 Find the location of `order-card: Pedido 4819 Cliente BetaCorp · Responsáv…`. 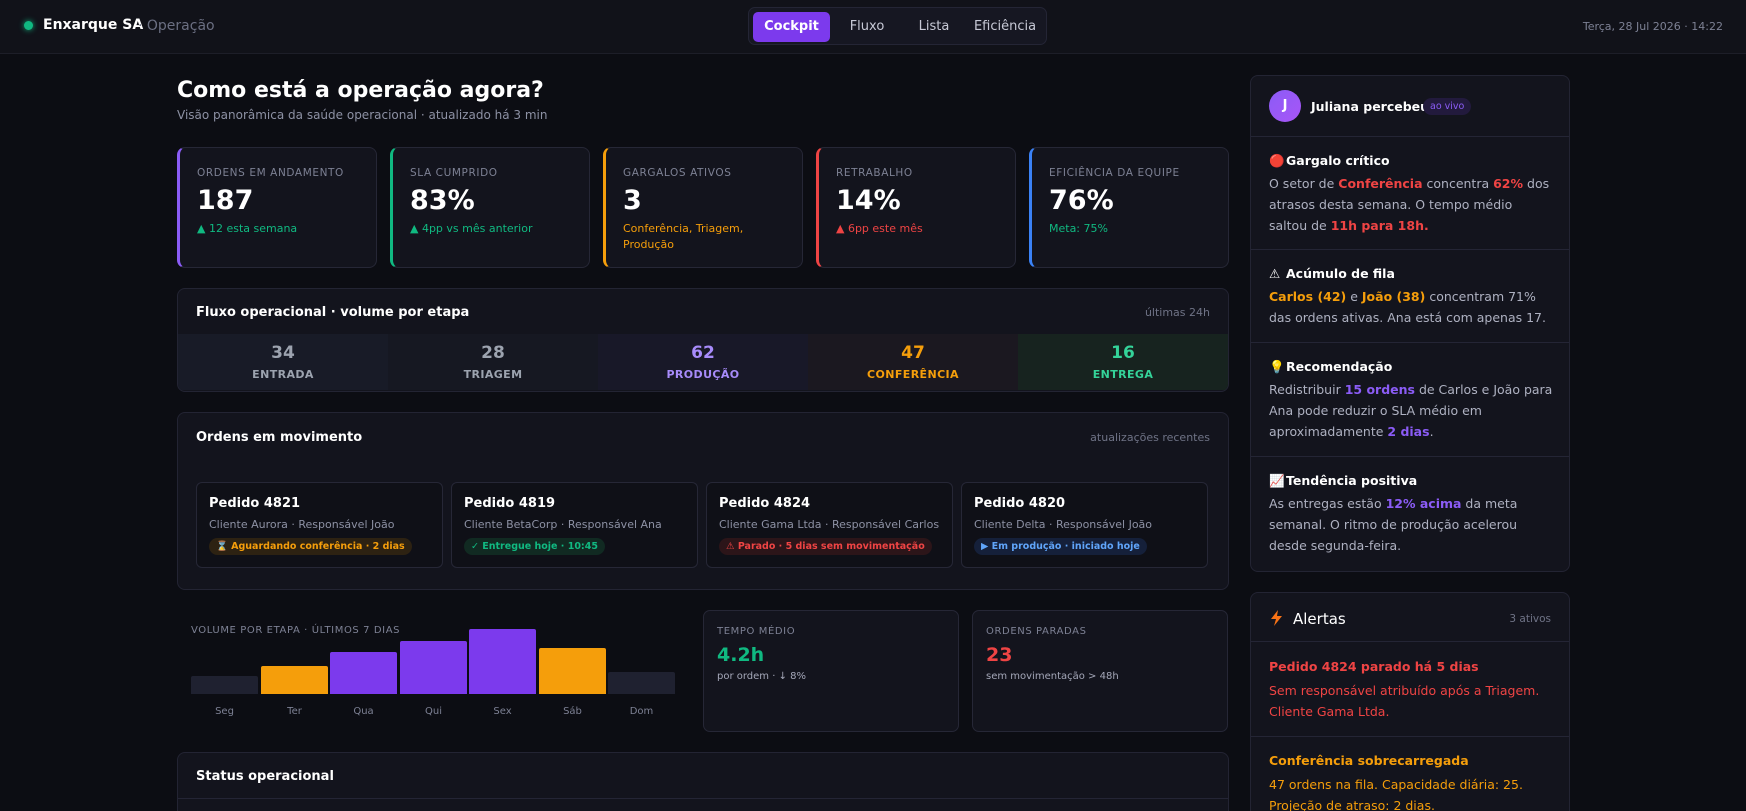

order-card: Pedido 4819 Cliente BetaCorp · Responsáv… is located at coordinates (574, 525).